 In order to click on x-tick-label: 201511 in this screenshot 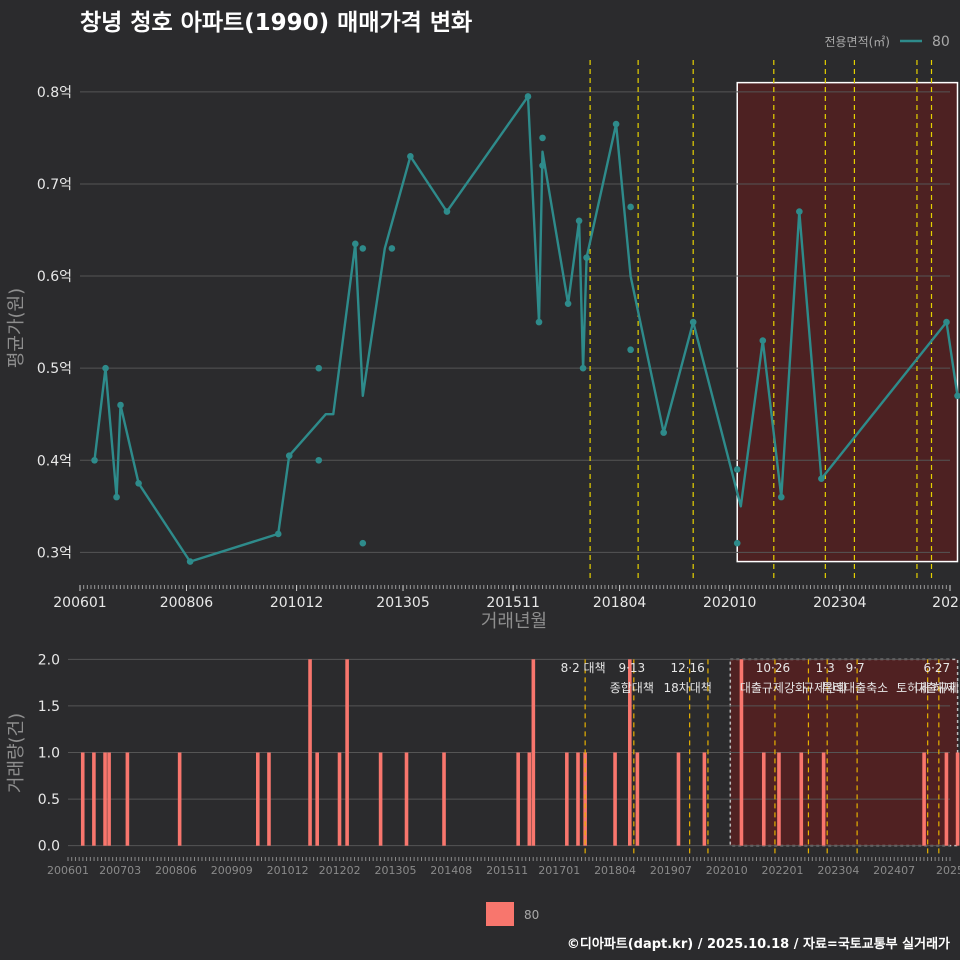, I will do `click(512, 603)`.